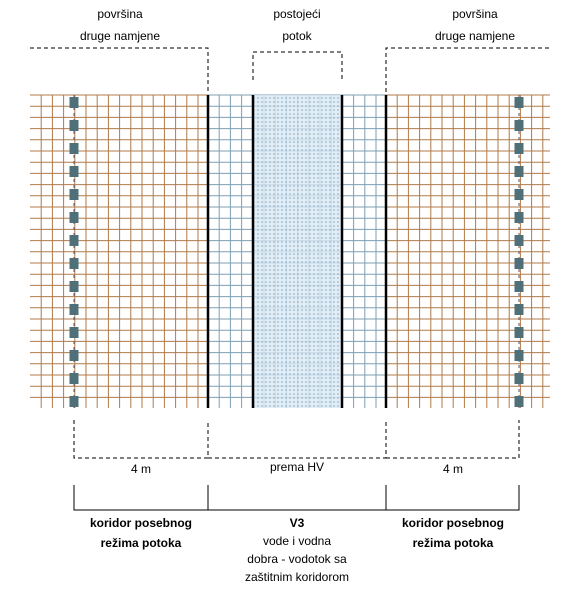 The height and width of the screenshot is (589, 579). Describe the element at coordinates (297, 559) in the screenshot. I see `zone-label: dobra - vodotok sa` at that location.